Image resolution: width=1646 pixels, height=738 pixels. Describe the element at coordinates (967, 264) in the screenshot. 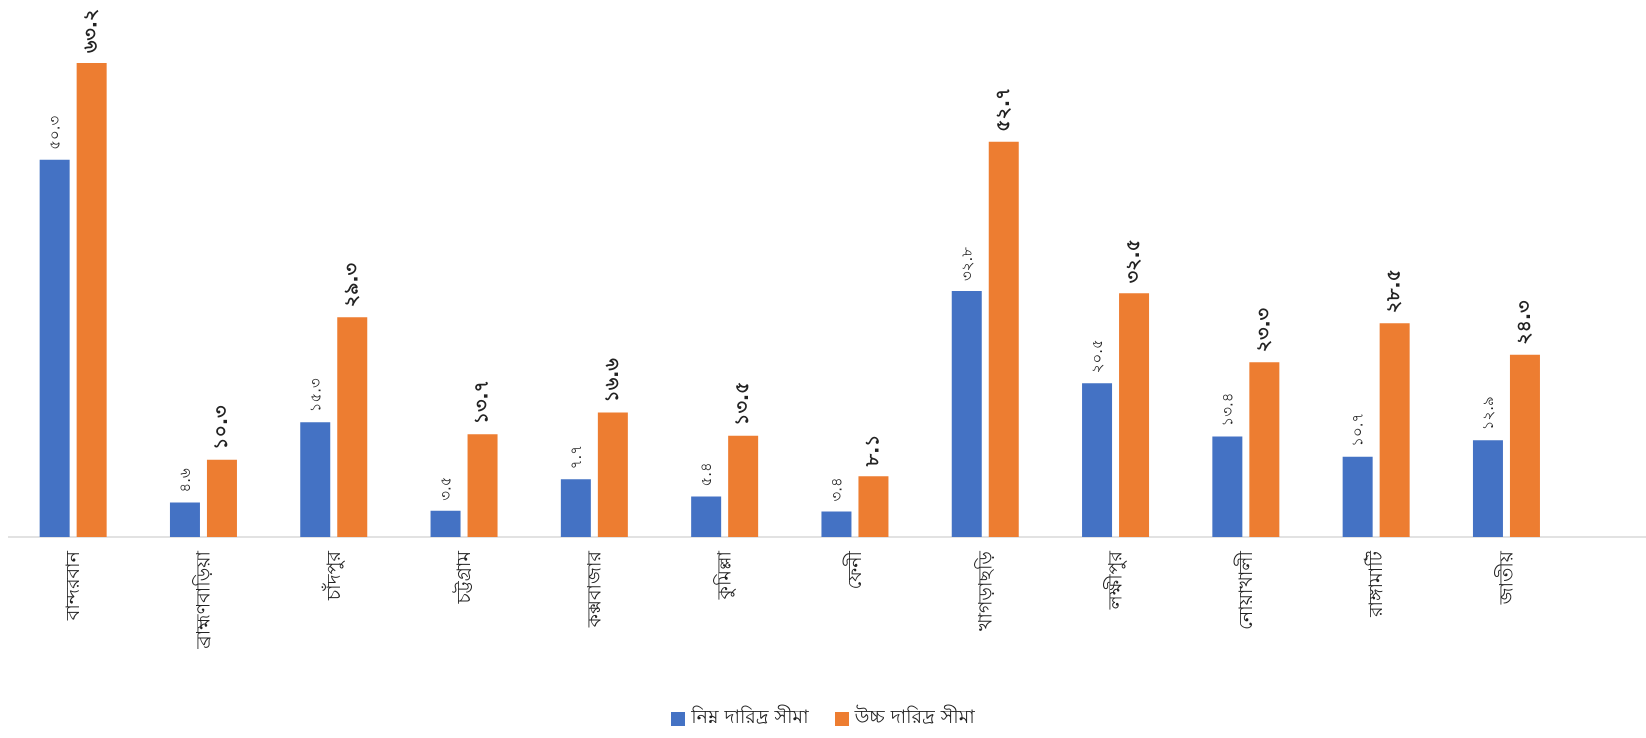

I see `data-label-low: ৩২.৮` at that location.